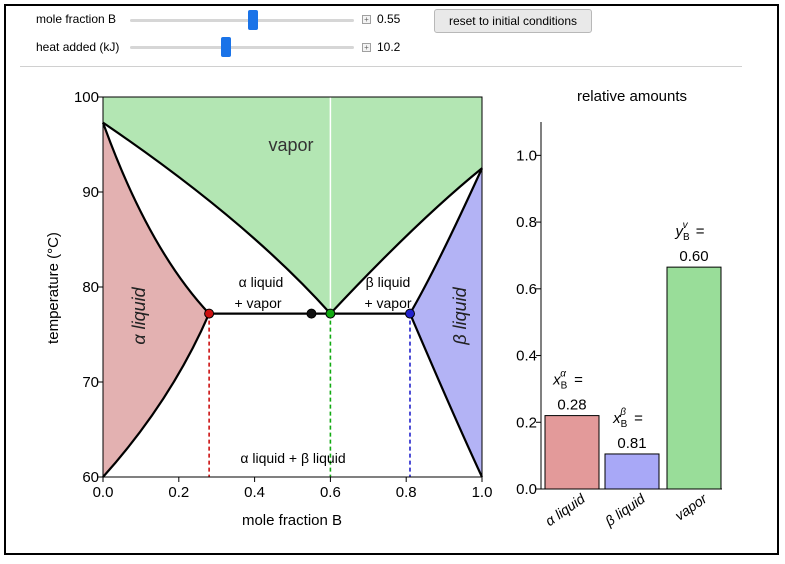 The image size is (785, 564). What do you see at coordinates (86, 97) in the screenshot?
I see `y-tick-label: 100` at bounding box center [86, 97].